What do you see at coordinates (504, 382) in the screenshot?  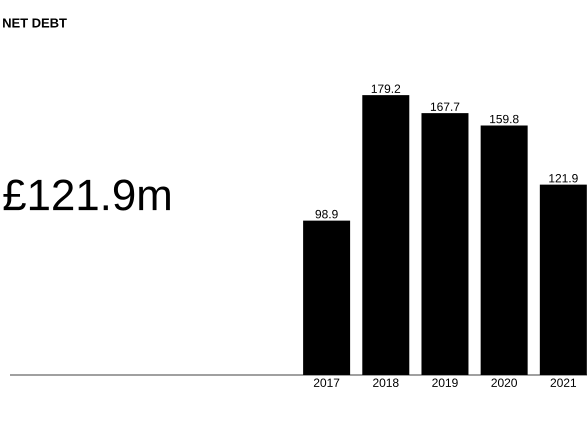 I see `x-tick-label: 2020` at bounding box center [504, 382].